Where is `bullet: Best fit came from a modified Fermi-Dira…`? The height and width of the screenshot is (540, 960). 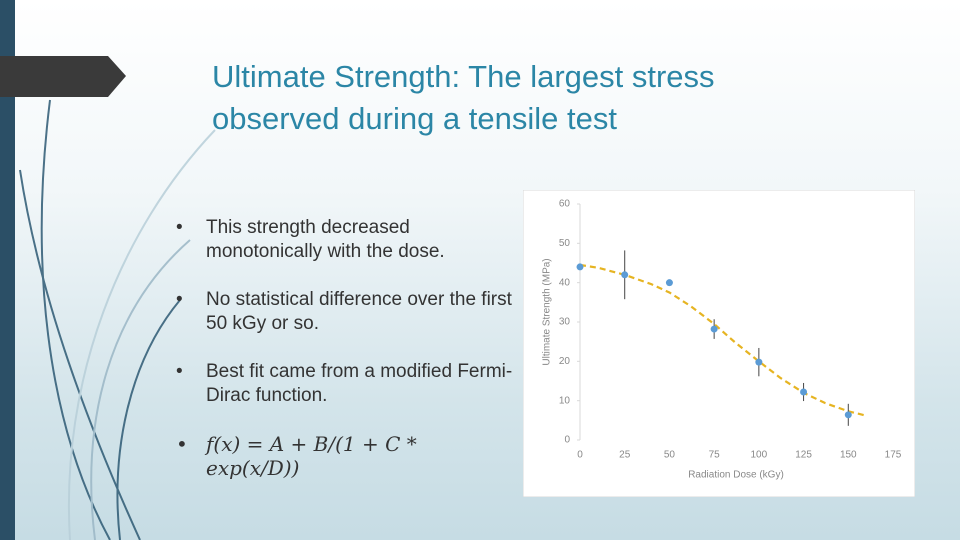
bullet: Best fit came from a modified Fermi-Dira… is located at coordinates (346, 384).